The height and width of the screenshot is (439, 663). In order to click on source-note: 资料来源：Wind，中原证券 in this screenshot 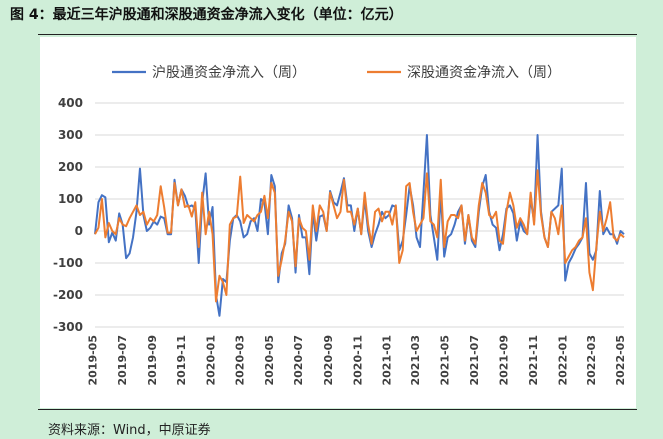, I will do `click(129, 430)`.